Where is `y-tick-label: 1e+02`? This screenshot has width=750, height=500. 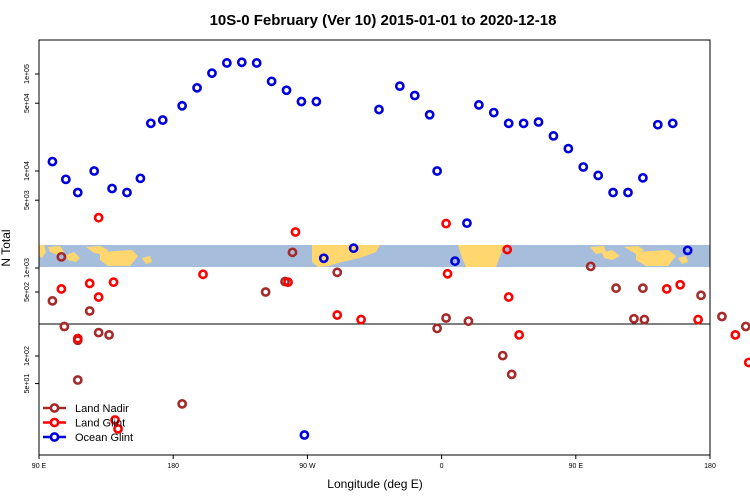
y-tick-label: 1e+02 is located at coordinates (27, 356).